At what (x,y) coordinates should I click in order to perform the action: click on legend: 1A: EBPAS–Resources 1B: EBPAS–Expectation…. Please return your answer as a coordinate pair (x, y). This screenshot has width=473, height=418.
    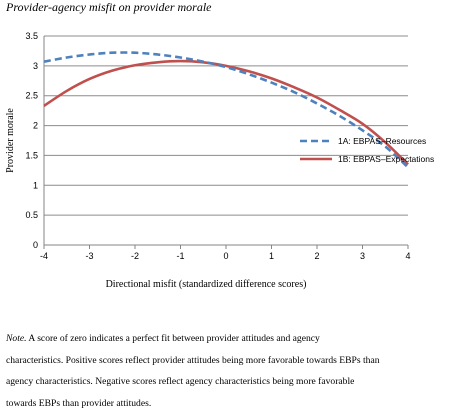
    Looking at the image, I should click on (367, 150).